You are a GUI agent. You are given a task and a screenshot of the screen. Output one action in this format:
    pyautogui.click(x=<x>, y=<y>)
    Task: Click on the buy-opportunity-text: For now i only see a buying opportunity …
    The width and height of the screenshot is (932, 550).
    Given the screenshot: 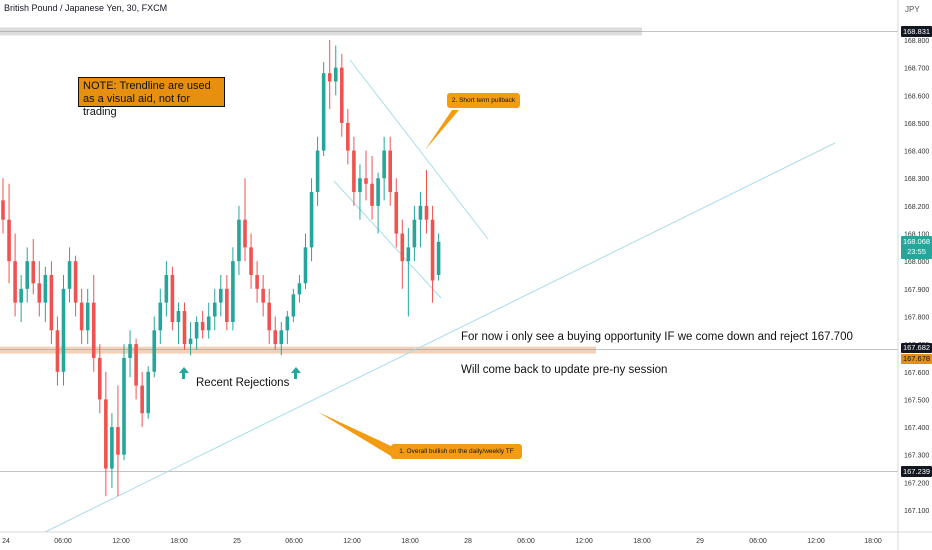 What is the action you would take?
    pyautogui.click(x=657, y=337)
    